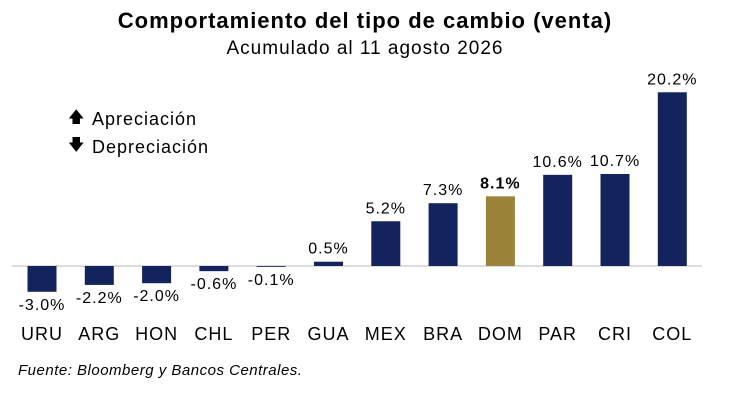  I want to click on tick-label-dom: DOM, so click(500, 334).